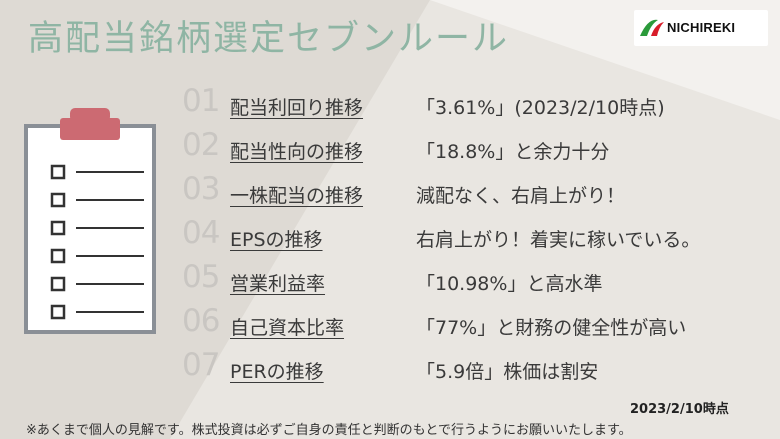 This screenshot has height=439, width=780. Describe the element at coordinates (201, 189) in the screenshot. I see `rule-number: 03` at that location.